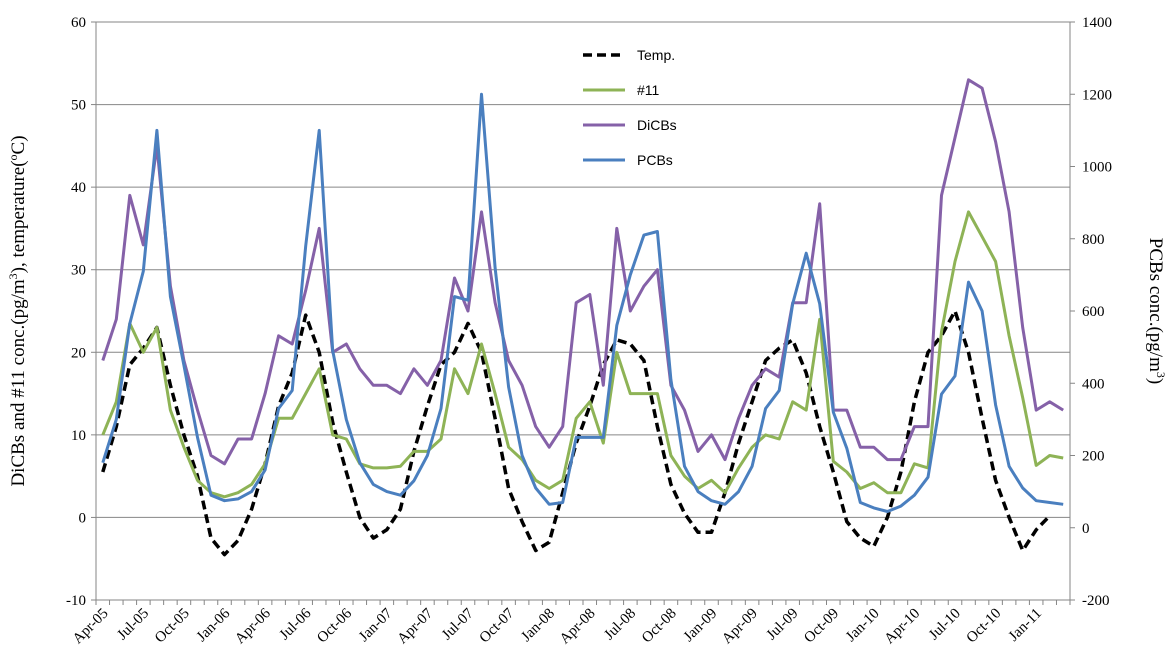  What do you see at coordinates (296, 624) in the screenshot?
I see `x-tick-label: Jul-06` at bounding box center [296, 624].